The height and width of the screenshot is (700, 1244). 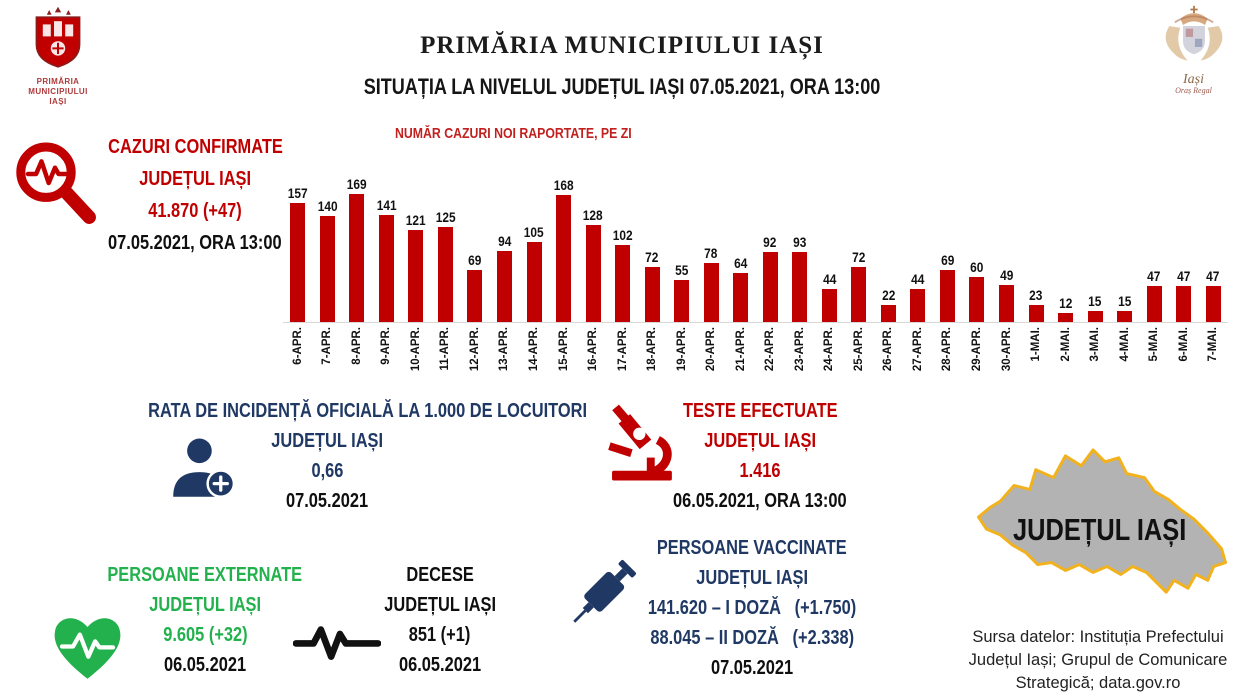 I want to click on x-axis-label: 22-APR., so click(x=770, y=349).